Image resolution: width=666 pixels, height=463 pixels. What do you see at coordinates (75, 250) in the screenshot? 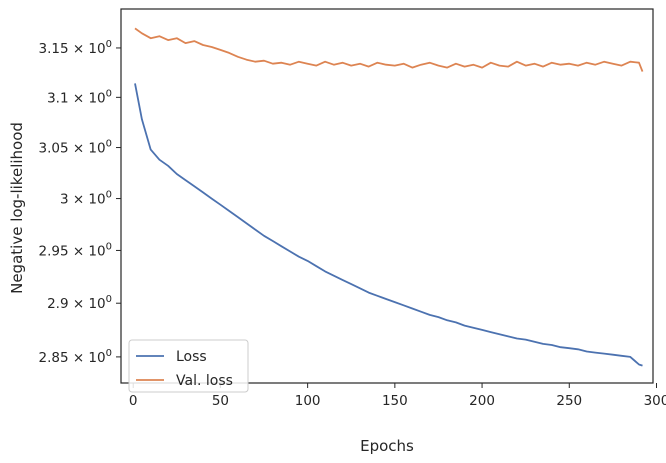
I see `y-tick-label: 2.95 × 100` at bounding box center [75, 250].